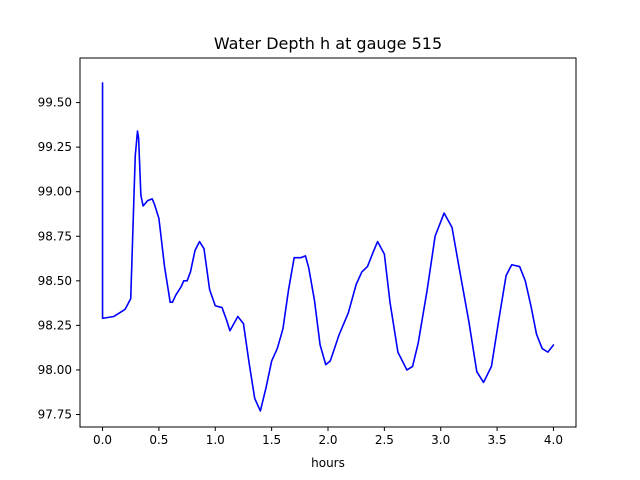  What do you see at coordinates (55, 370) in the screenshot?
I see `y-tick-label: 98.00` at bounding box center [55, 370].